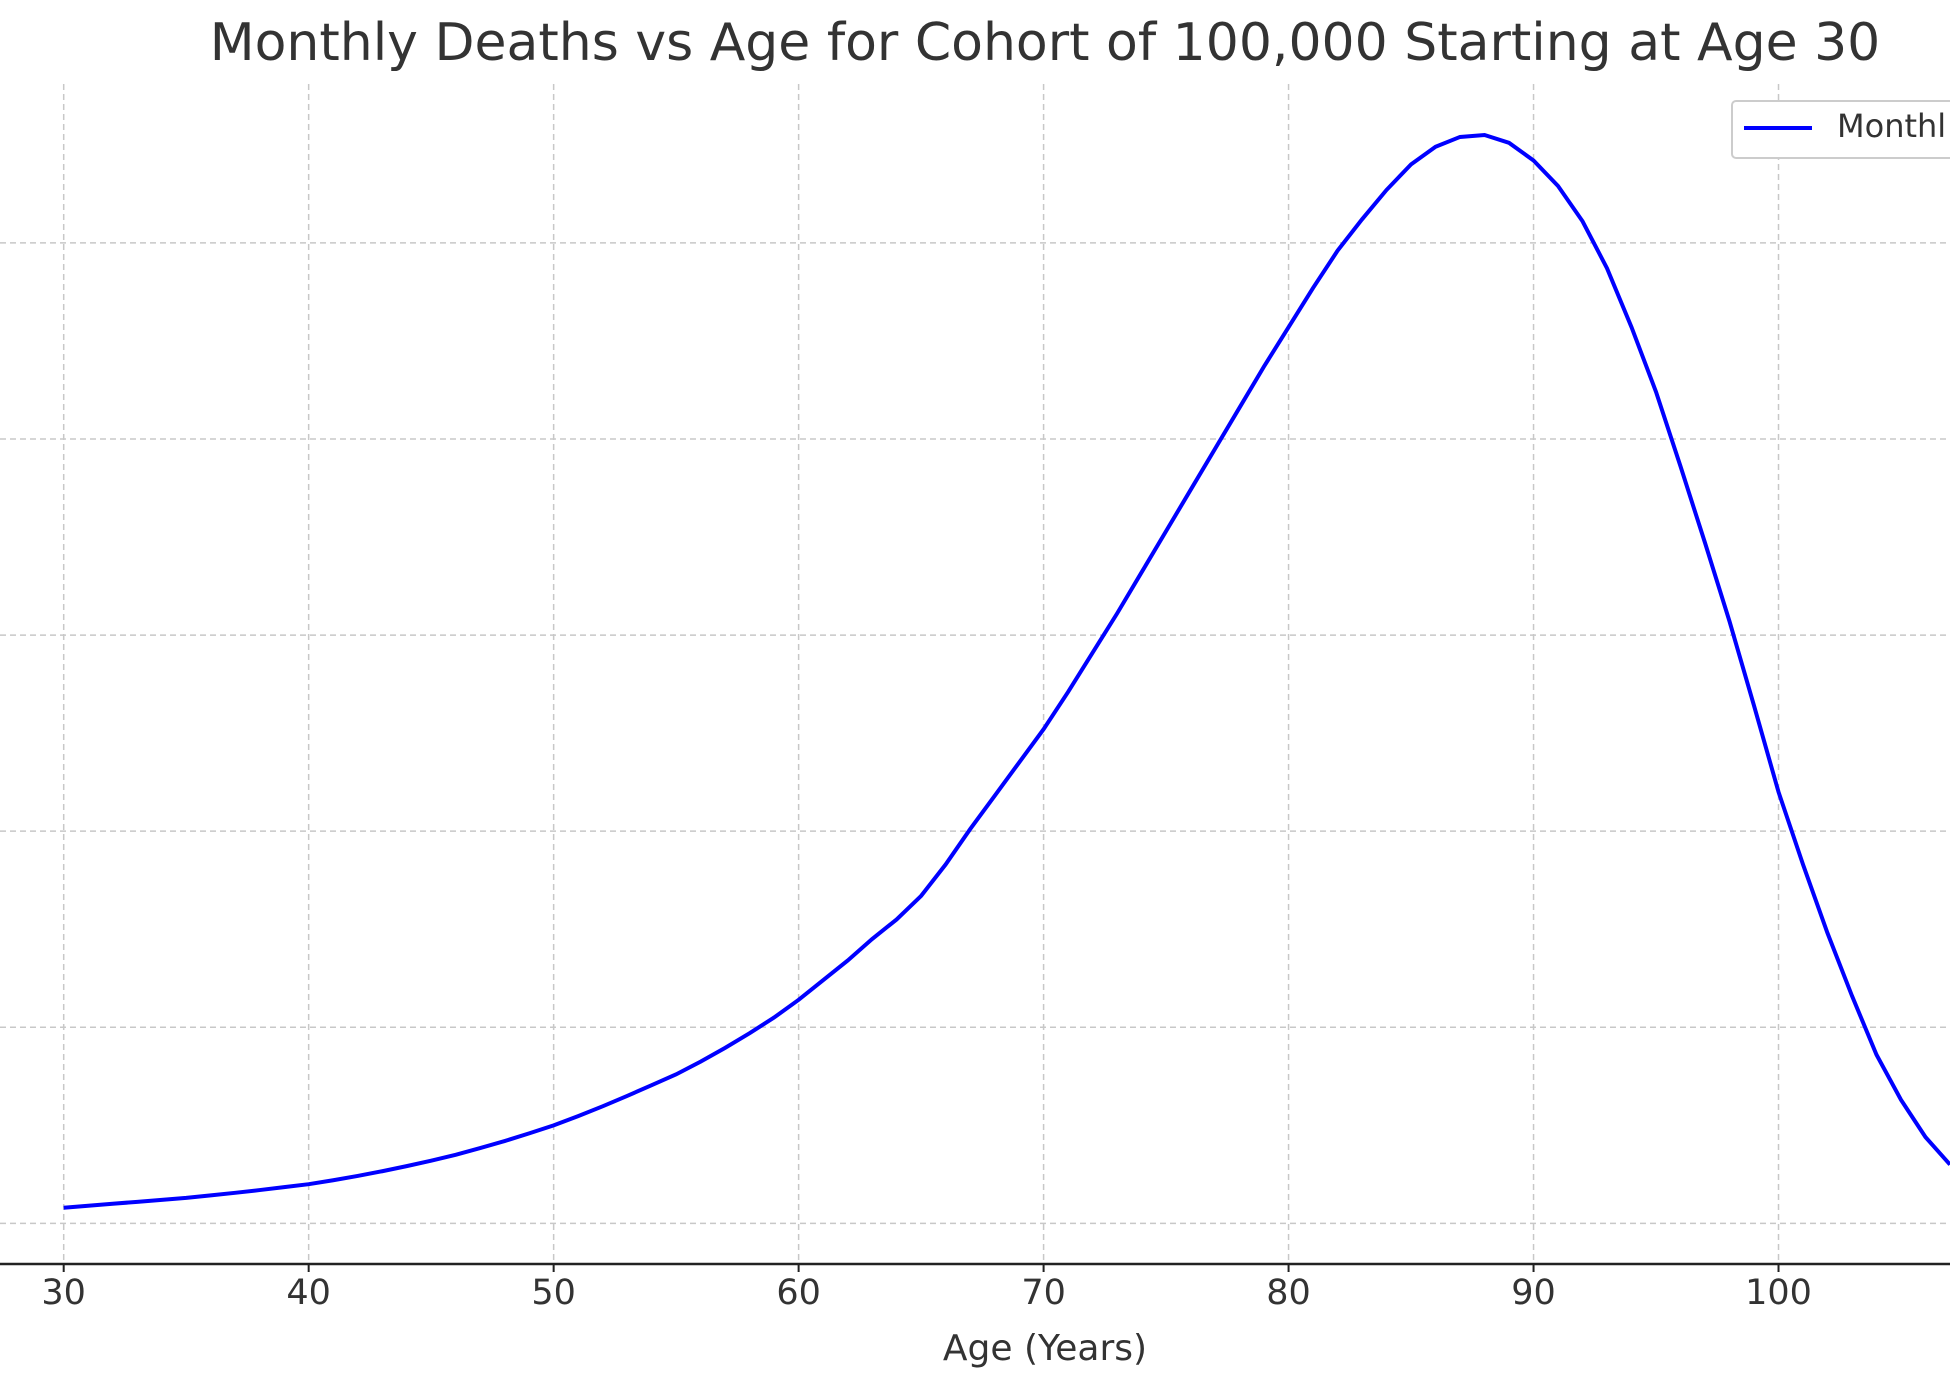 The width and height of the screenshot is (1950, 1398). What do you see at coordinates (1778, 1293) in the screenshot?
I see `x-tick-label: 100` at bounding box center [1778, 1293].